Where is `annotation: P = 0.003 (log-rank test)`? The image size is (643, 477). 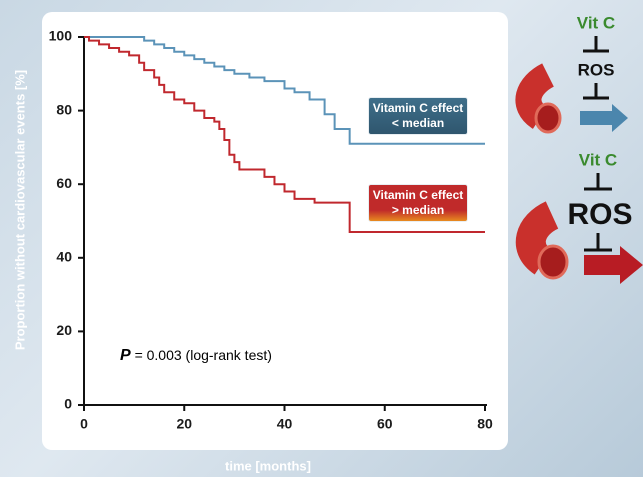
annotation: P = 0.003 (log-rank test) is located at coordinates (196, 356).